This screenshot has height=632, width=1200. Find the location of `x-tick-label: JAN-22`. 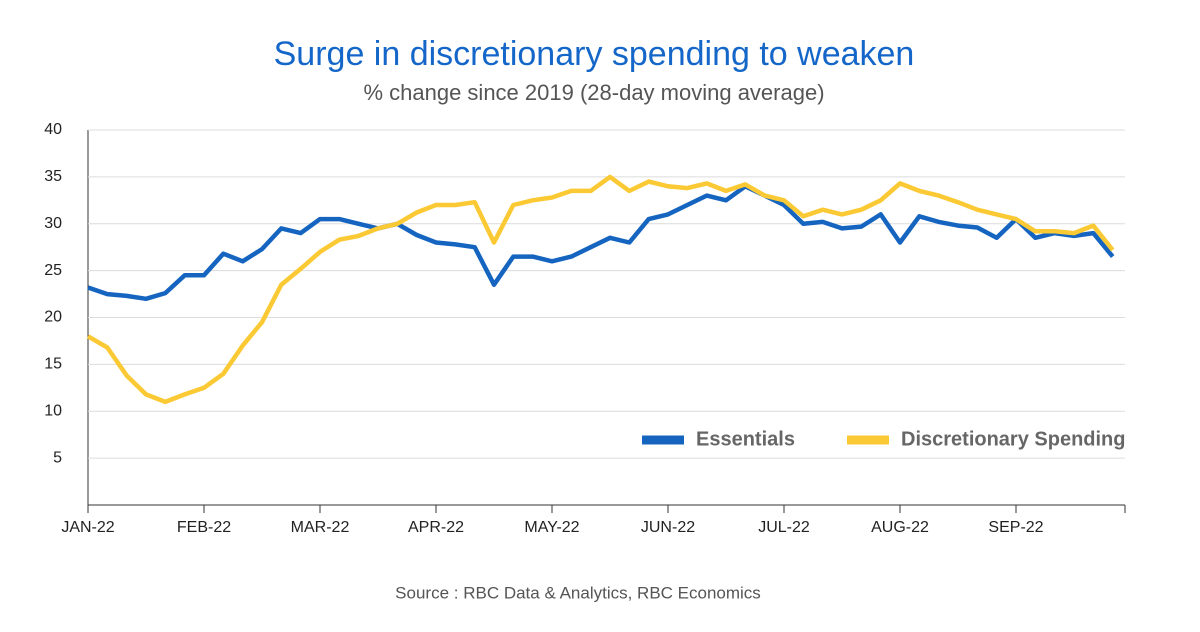

x-tick-label: JAN-22 is located at coordinates (87, 527).